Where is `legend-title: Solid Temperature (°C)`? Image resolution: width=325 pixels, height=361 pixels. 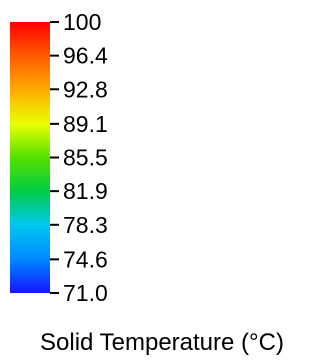 legend-title: Solid Temperature (°C) is located at coordinates (162, 342).